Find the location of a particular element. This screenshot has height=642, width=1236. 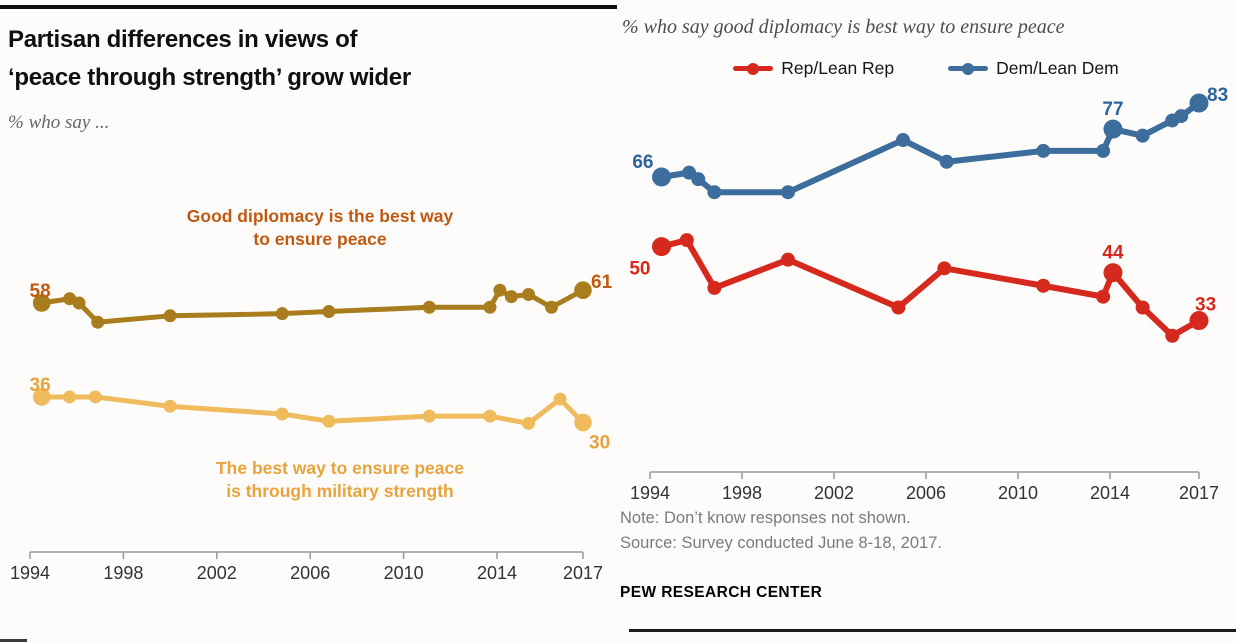

point-label-50: 50 is located at coordinates (639, 269).